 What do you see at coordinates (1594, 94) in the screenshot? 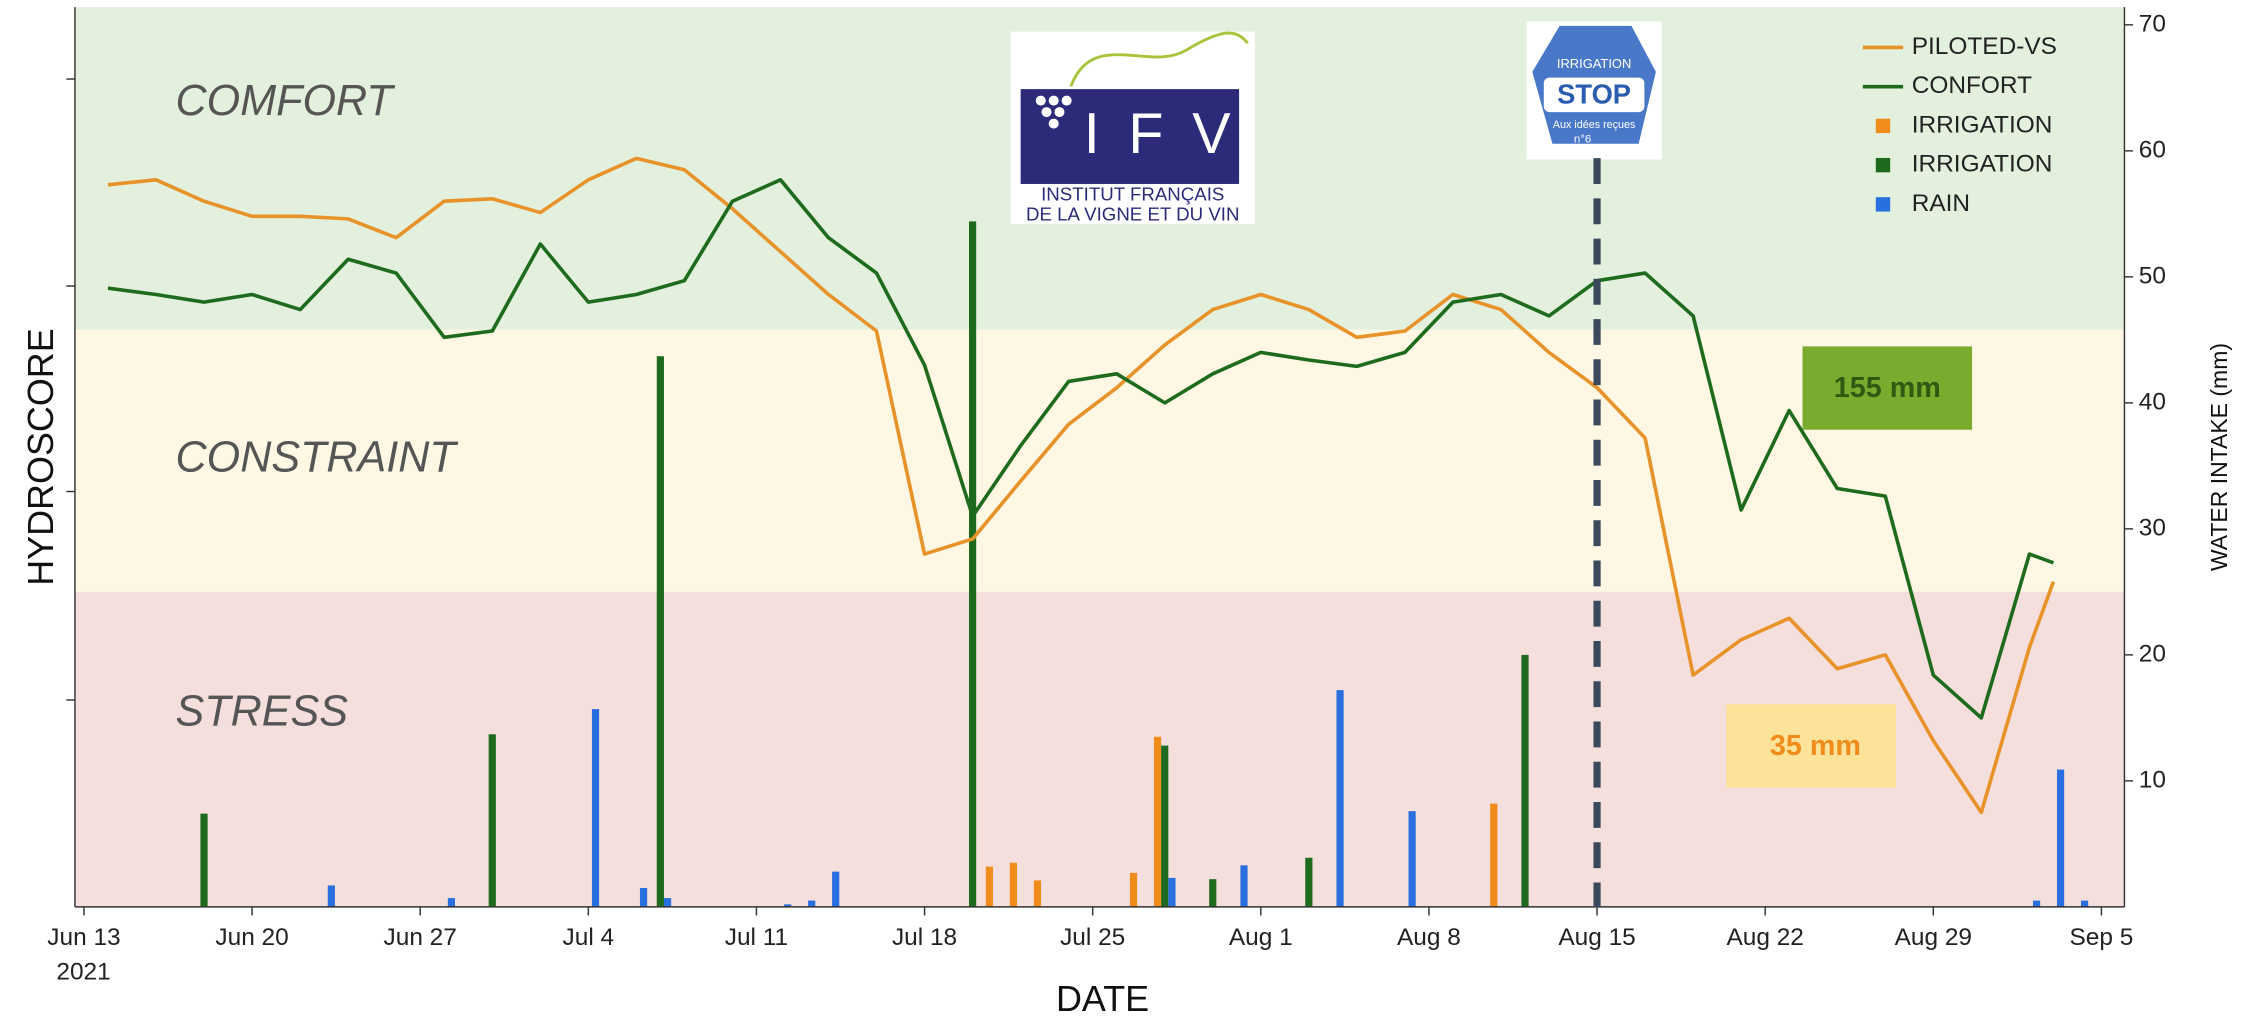
I see `badge-word: STOP` at bounding box center [1594, 94].